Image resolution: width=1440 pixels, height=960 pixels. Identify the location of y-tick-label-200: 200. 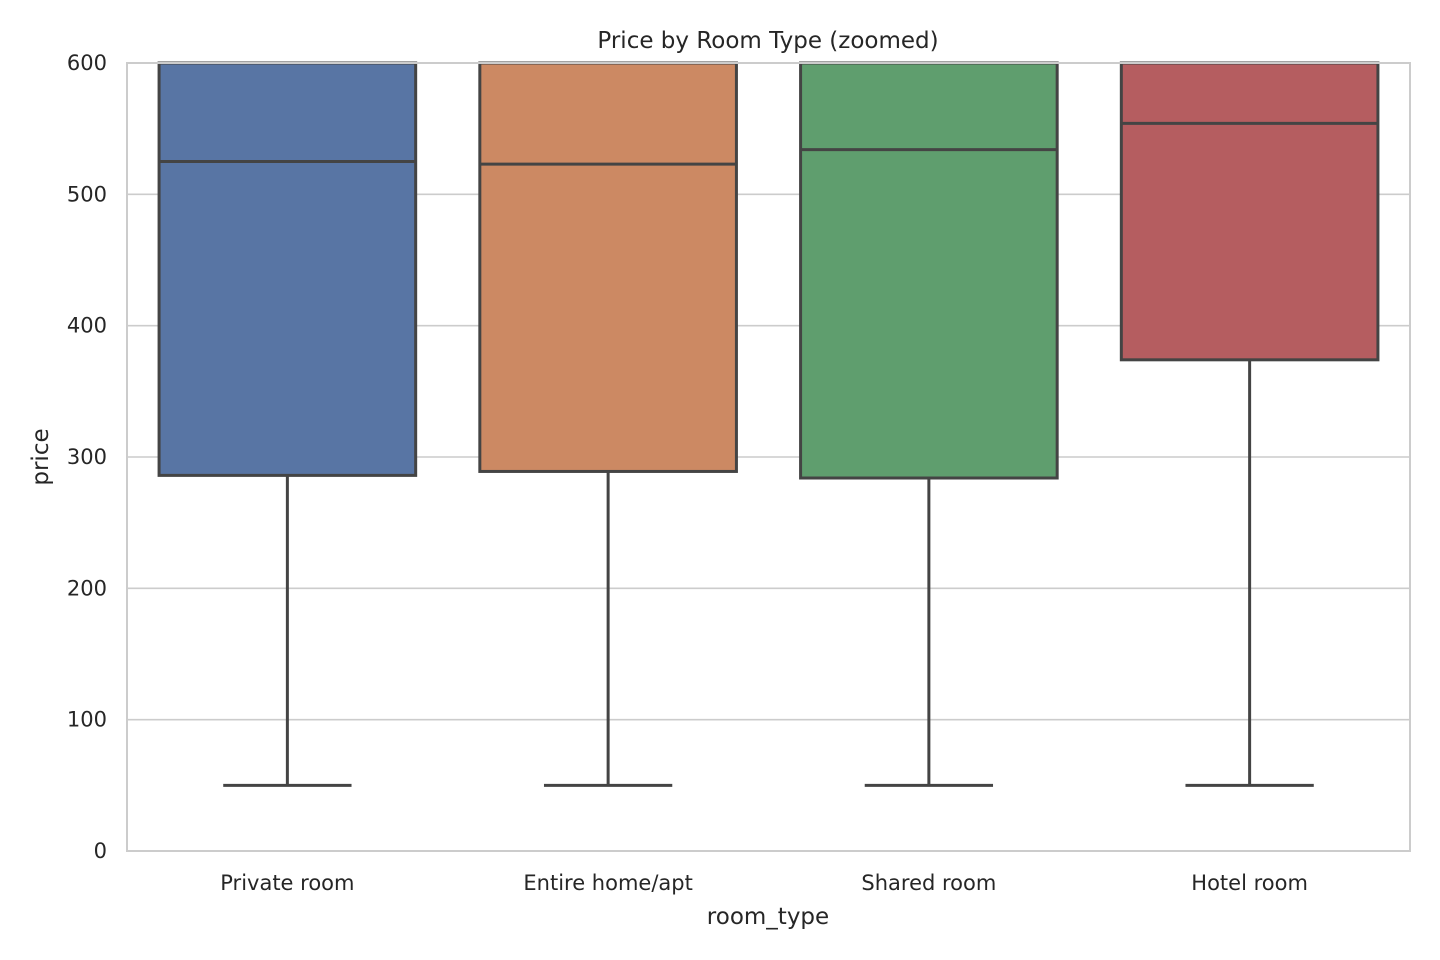
(87, 588).